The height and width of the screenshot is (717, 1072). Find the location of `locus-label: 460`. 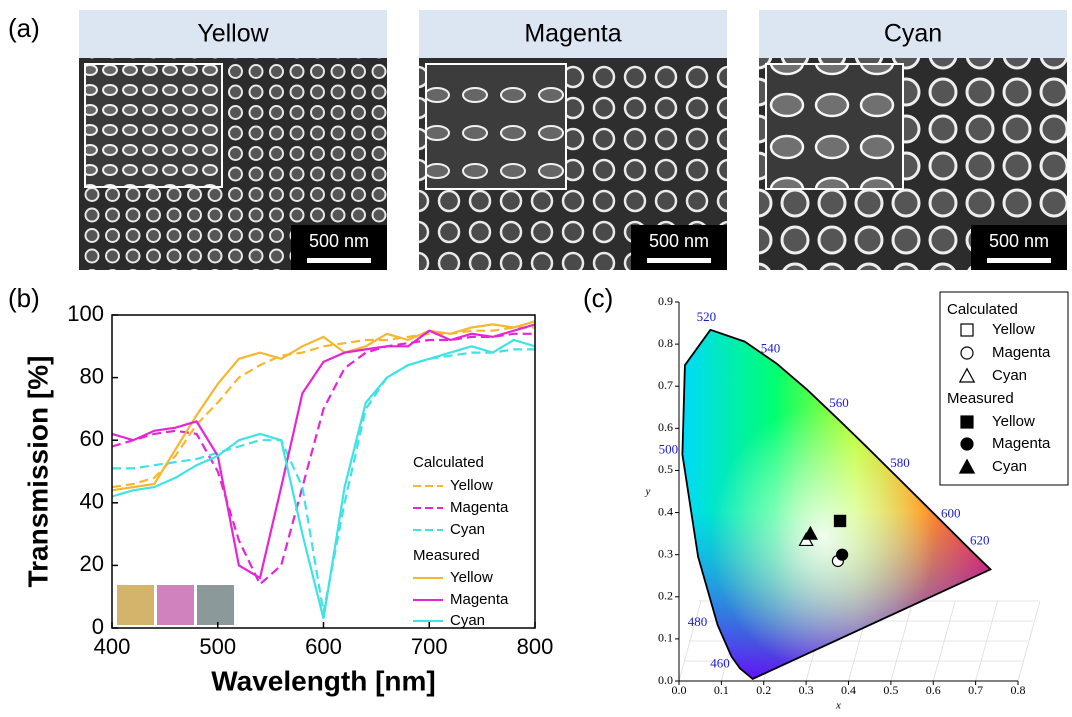

locus-label: 460 is located at coordinates (720, 662).